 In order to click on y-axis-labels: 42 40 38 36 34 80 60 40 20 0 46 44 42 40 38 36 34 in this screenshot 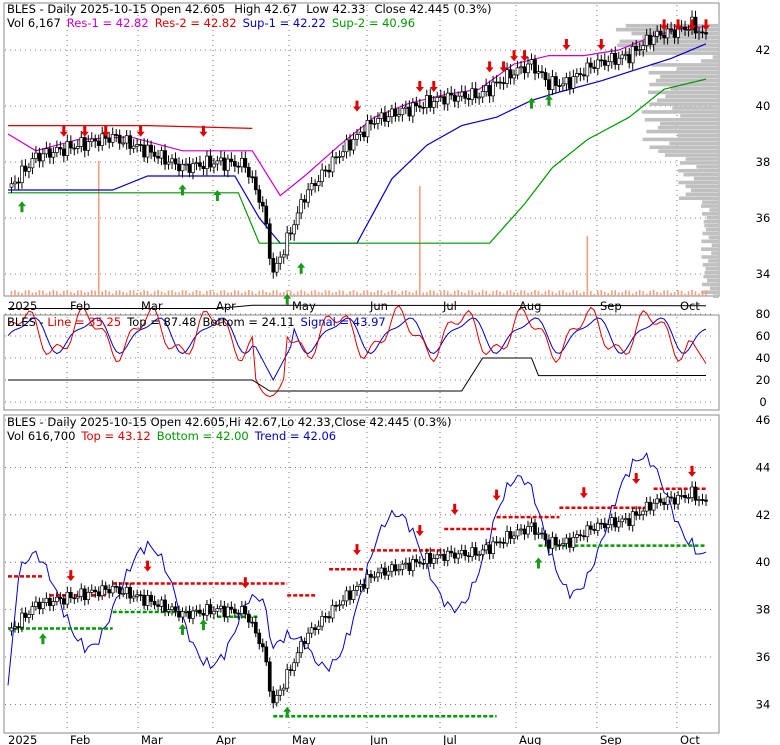, I will do `click(763, 377)`.